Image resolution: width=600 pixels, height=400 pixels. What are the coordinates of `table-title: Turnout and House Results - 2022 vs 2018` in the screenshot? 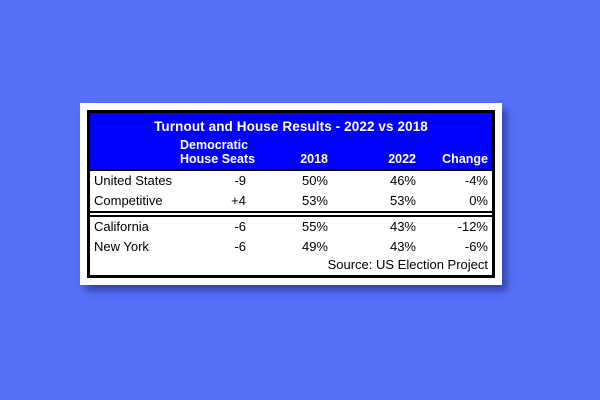 It's located at (291, 126).